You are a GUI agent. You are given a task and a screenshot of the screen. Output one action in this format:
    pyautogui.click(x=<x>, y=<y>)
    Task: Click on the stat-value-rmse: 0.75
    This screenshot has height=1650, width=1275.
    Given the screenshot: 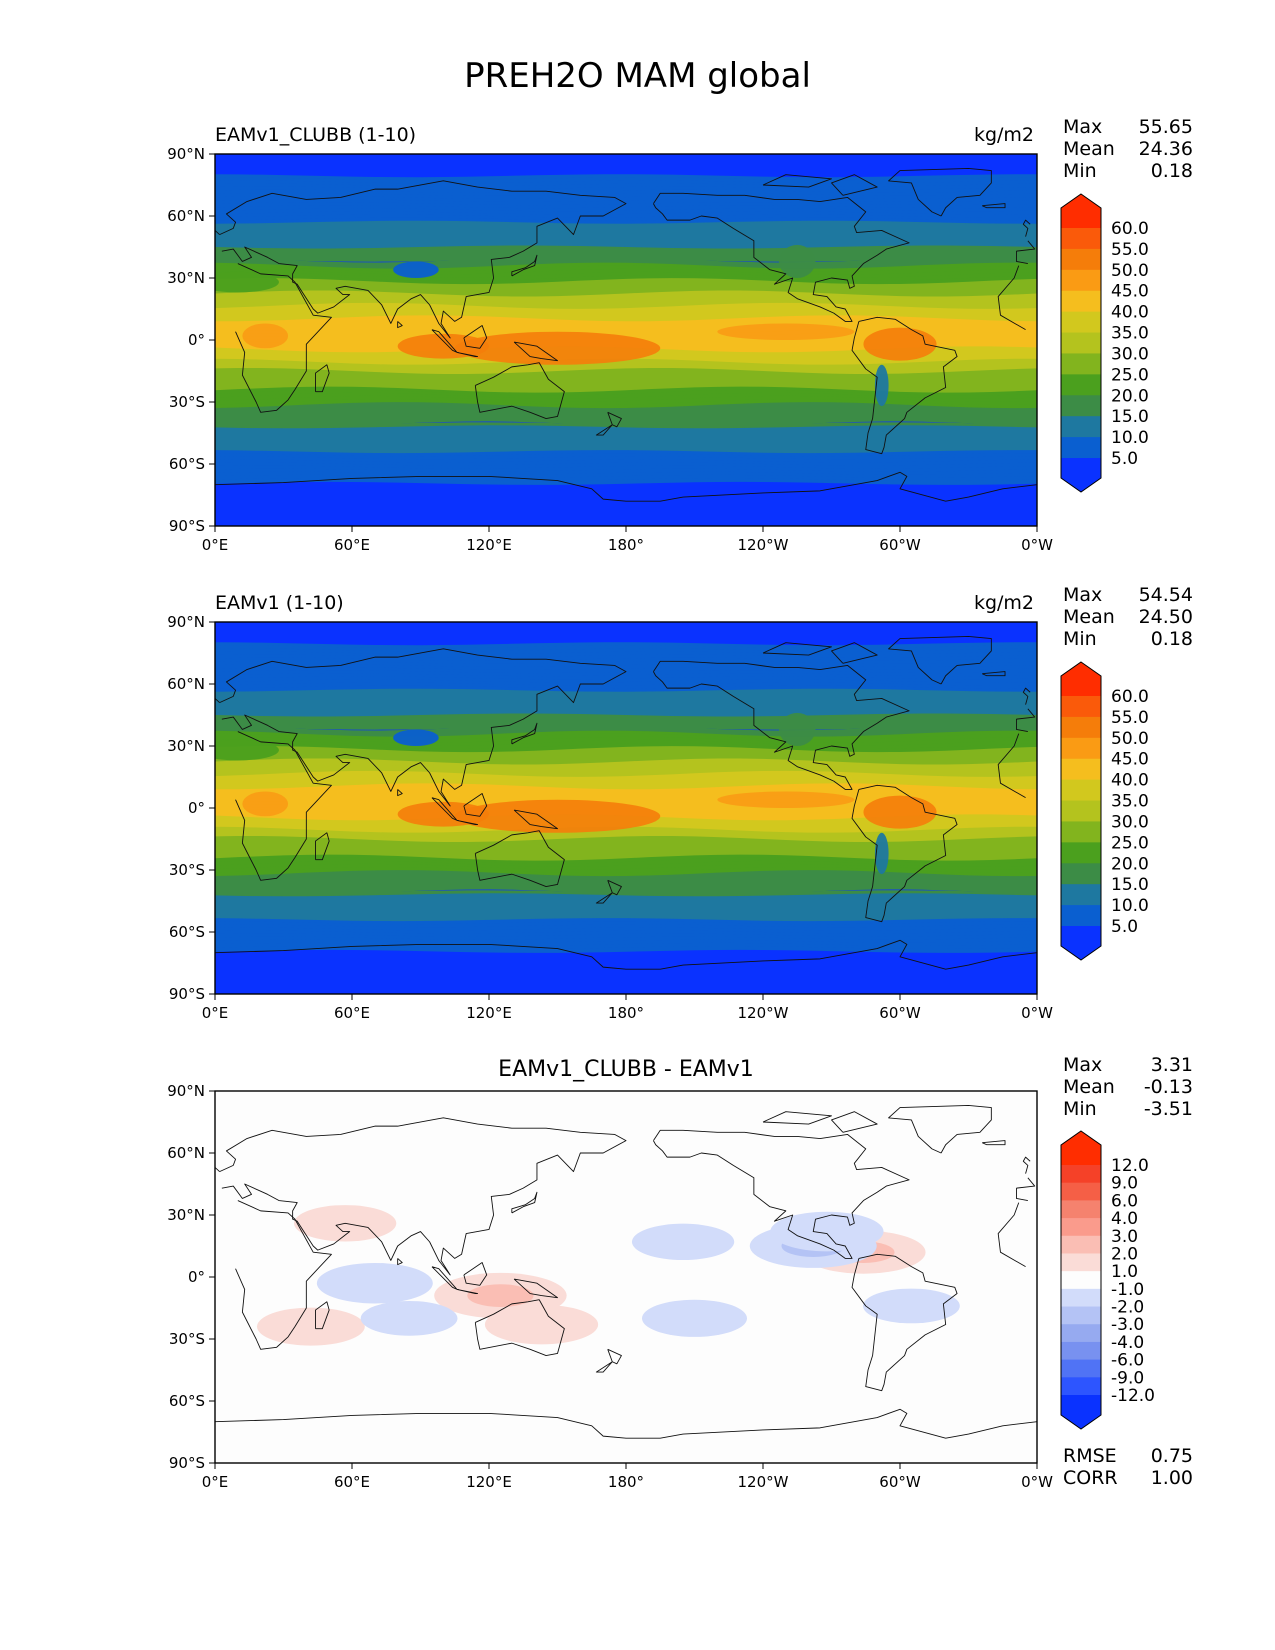 What is the action you would take?
    pyautogui.click(x=1171, y=1456)
    